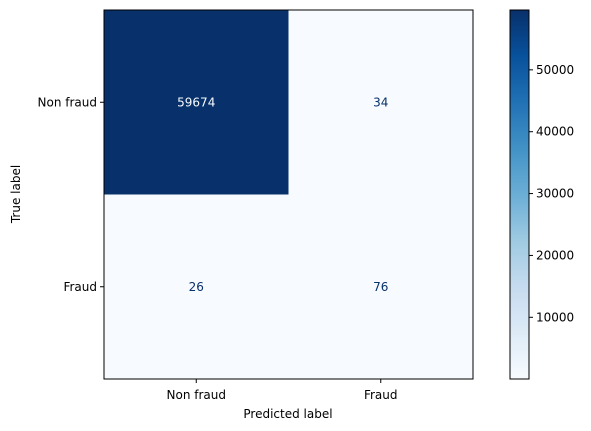 This screenshot has height=431, width=591. Describe the element at coordinates (555, 132) in the screenshot. I see `colorbar-tick-label: 40000` at that location.